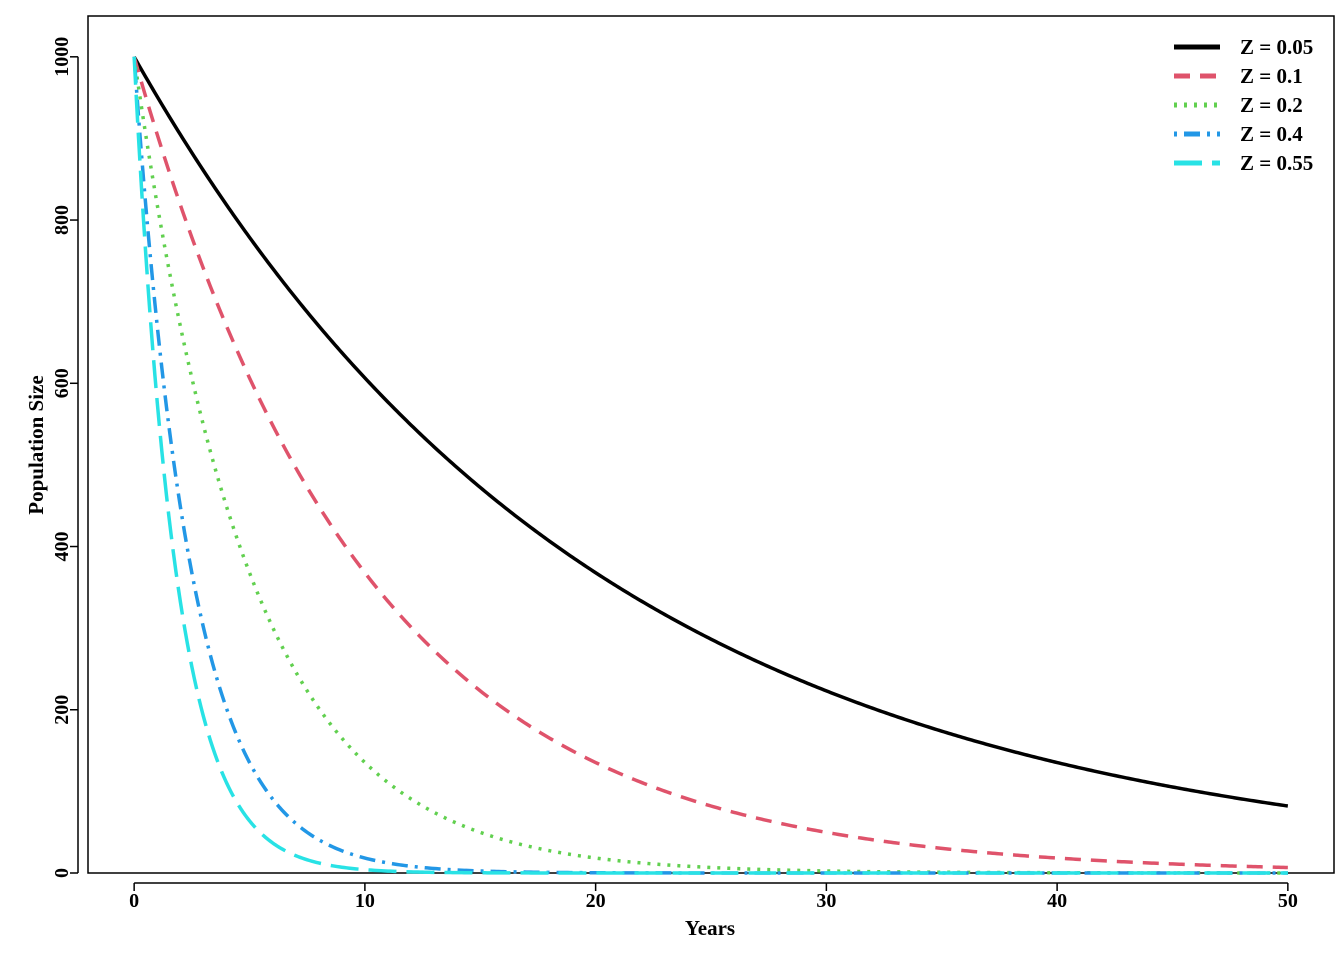  What do you see at coordinates (62, 383) in the screenshot?
I see `y-tick-label: 600` at bounding box center [62, 383].